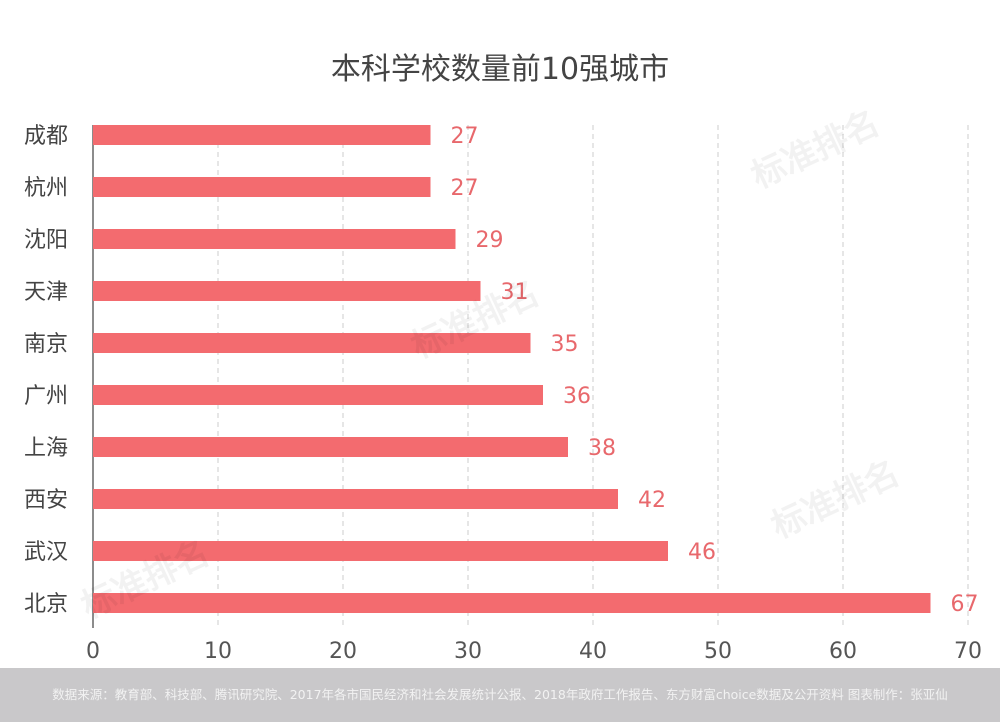  What do you see at coordinates (565, 344) in the screenshot?
I see `data-label: 35` at bounding box center [565, 344].